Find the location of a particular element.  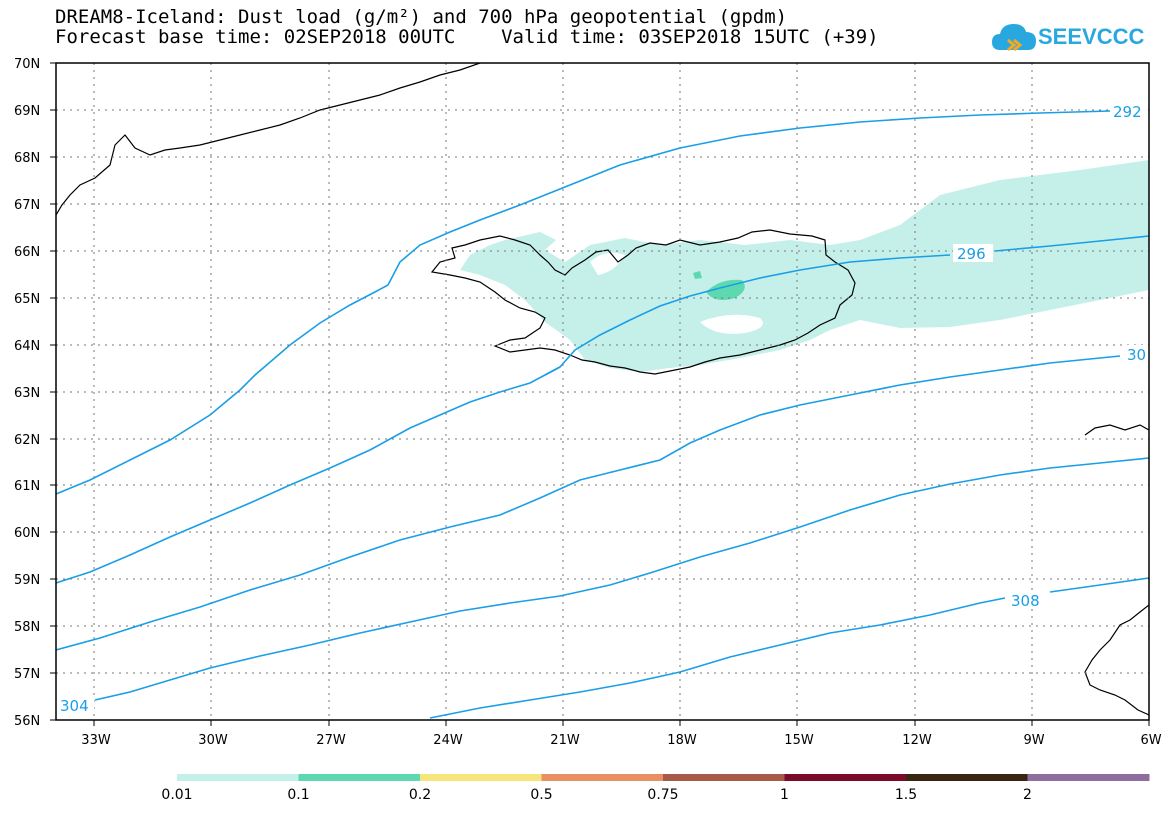

faroe-coast is located at coordinates (1116, 430).